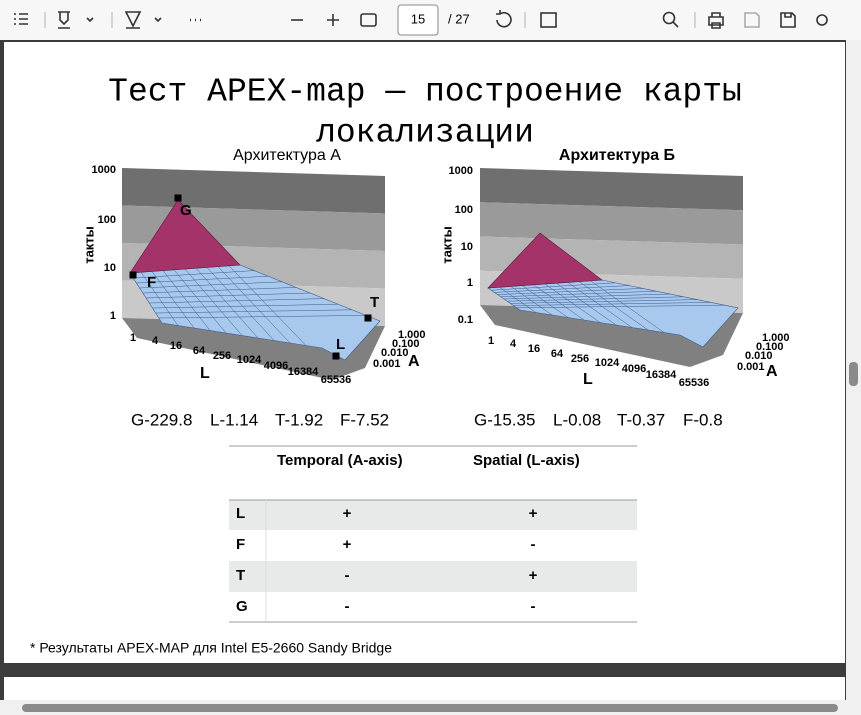  Describe the element at coordinates (669, 18) in the screenshot. I see `search-button` at that location.